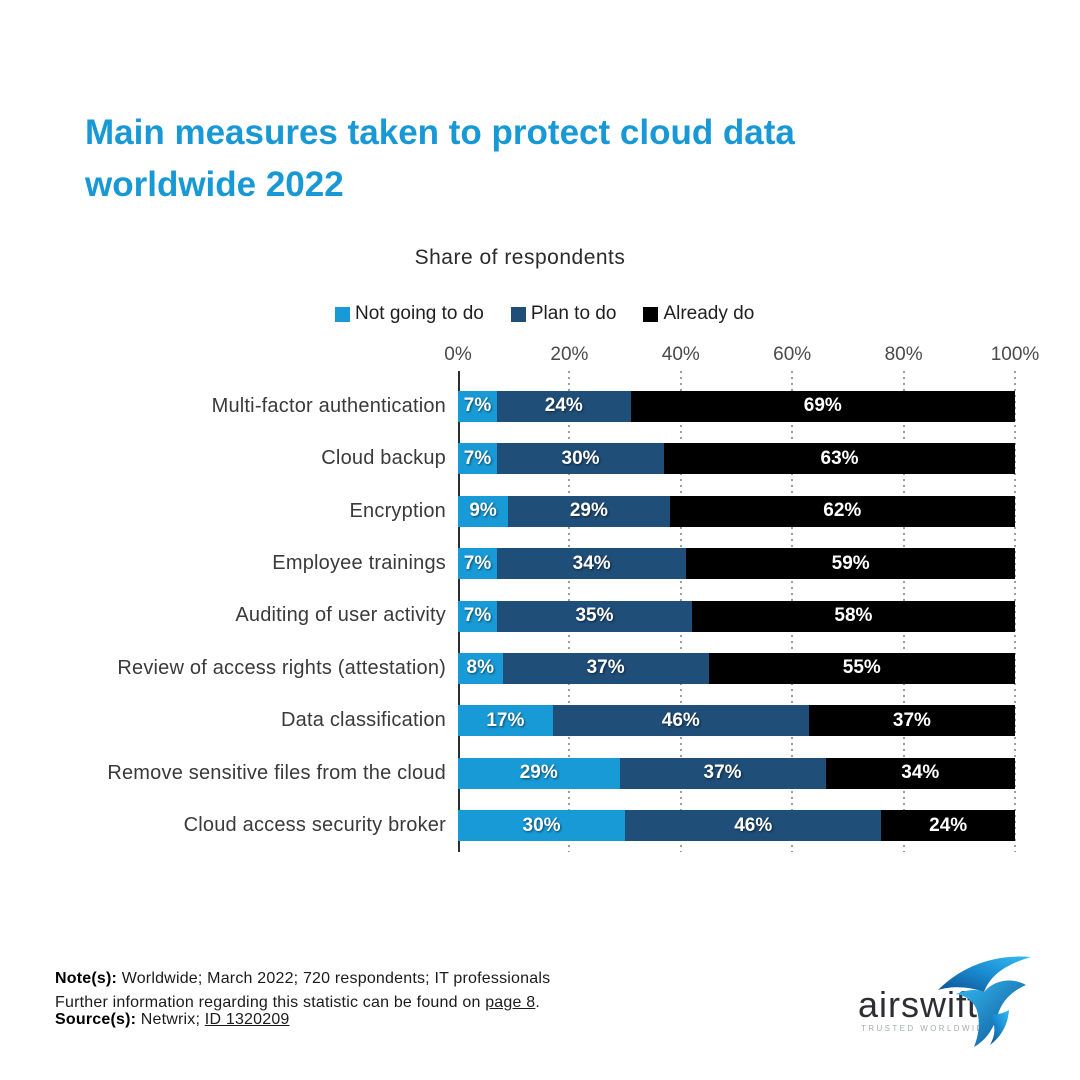 The width and height of the screenshot is (1080, 1080). What do you see at coordinates (1015, 354) in the screenshot?
I see `x-tick-label: 100%` at bounding box center [1015, 354].